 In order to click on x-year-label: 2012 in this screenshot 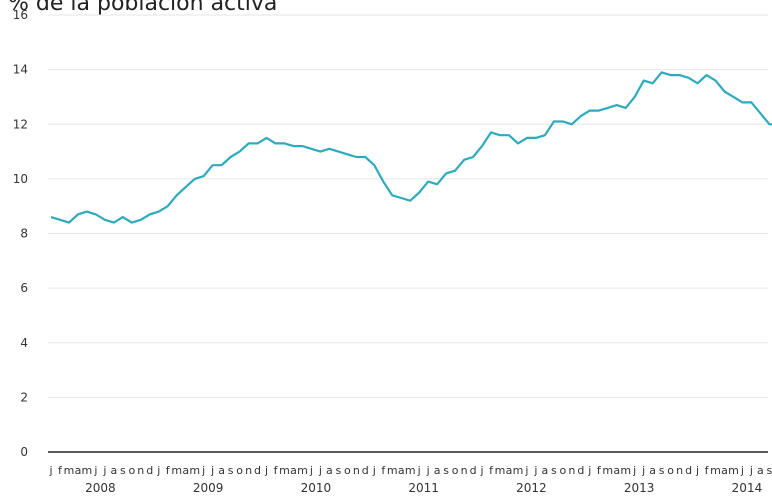, I will do `click(531, 488)`.